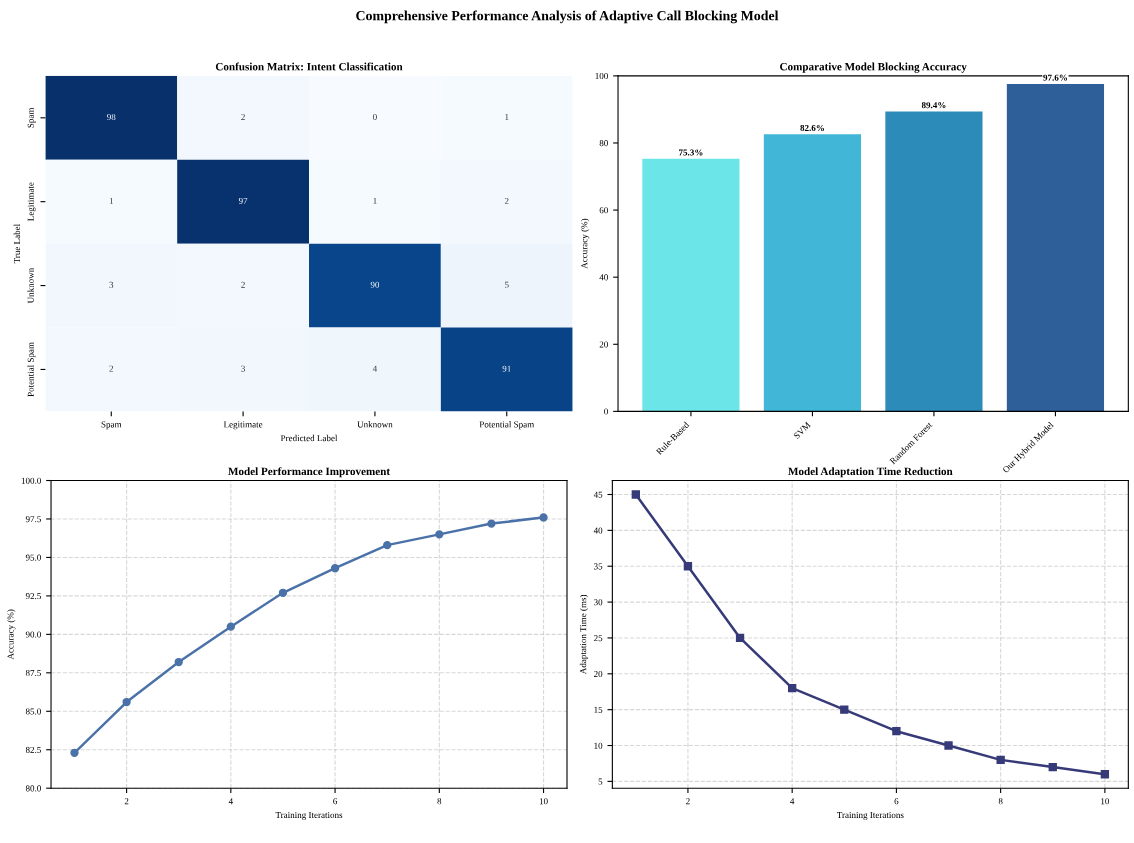  Describe the element at coordinates (375, 284) in the screenshot. I see `data-label: 90` at that location.